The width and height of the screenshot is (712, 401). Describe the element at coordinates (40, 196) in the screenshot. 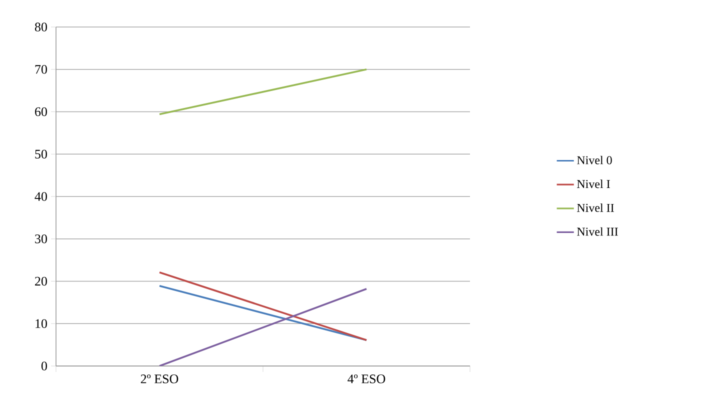

I see `y-tick-label: 40` at that location.